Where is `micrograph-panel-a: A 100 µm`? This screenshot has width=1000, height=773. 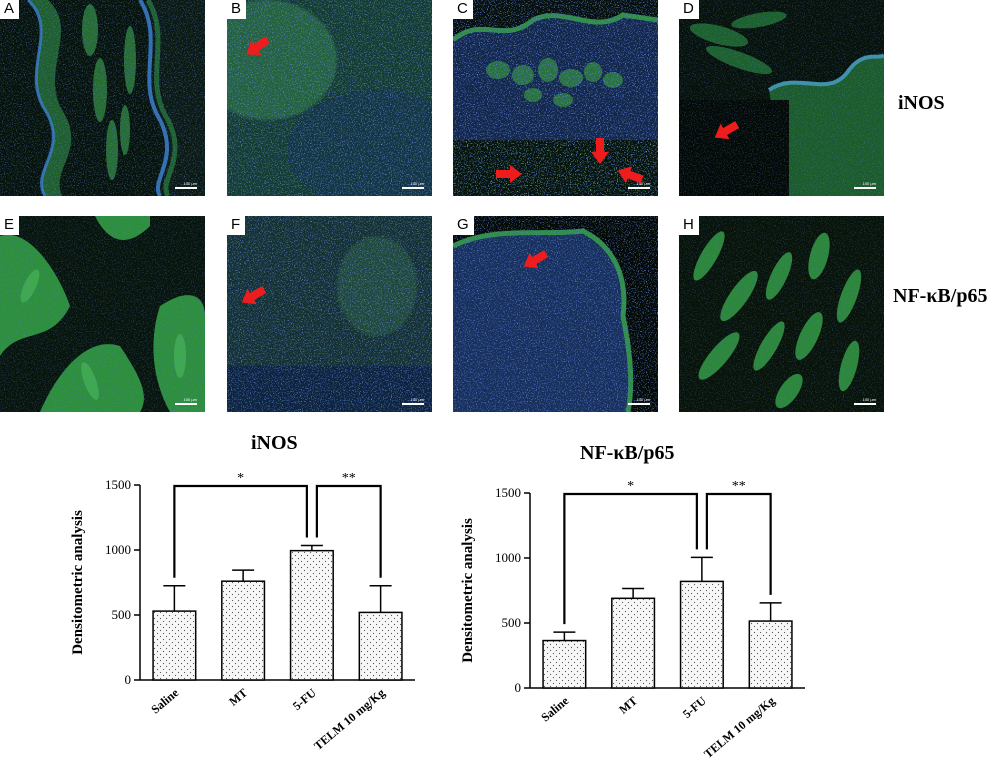 micrograph-panel-a: A 100 µm is located at coordinates (102, 98).